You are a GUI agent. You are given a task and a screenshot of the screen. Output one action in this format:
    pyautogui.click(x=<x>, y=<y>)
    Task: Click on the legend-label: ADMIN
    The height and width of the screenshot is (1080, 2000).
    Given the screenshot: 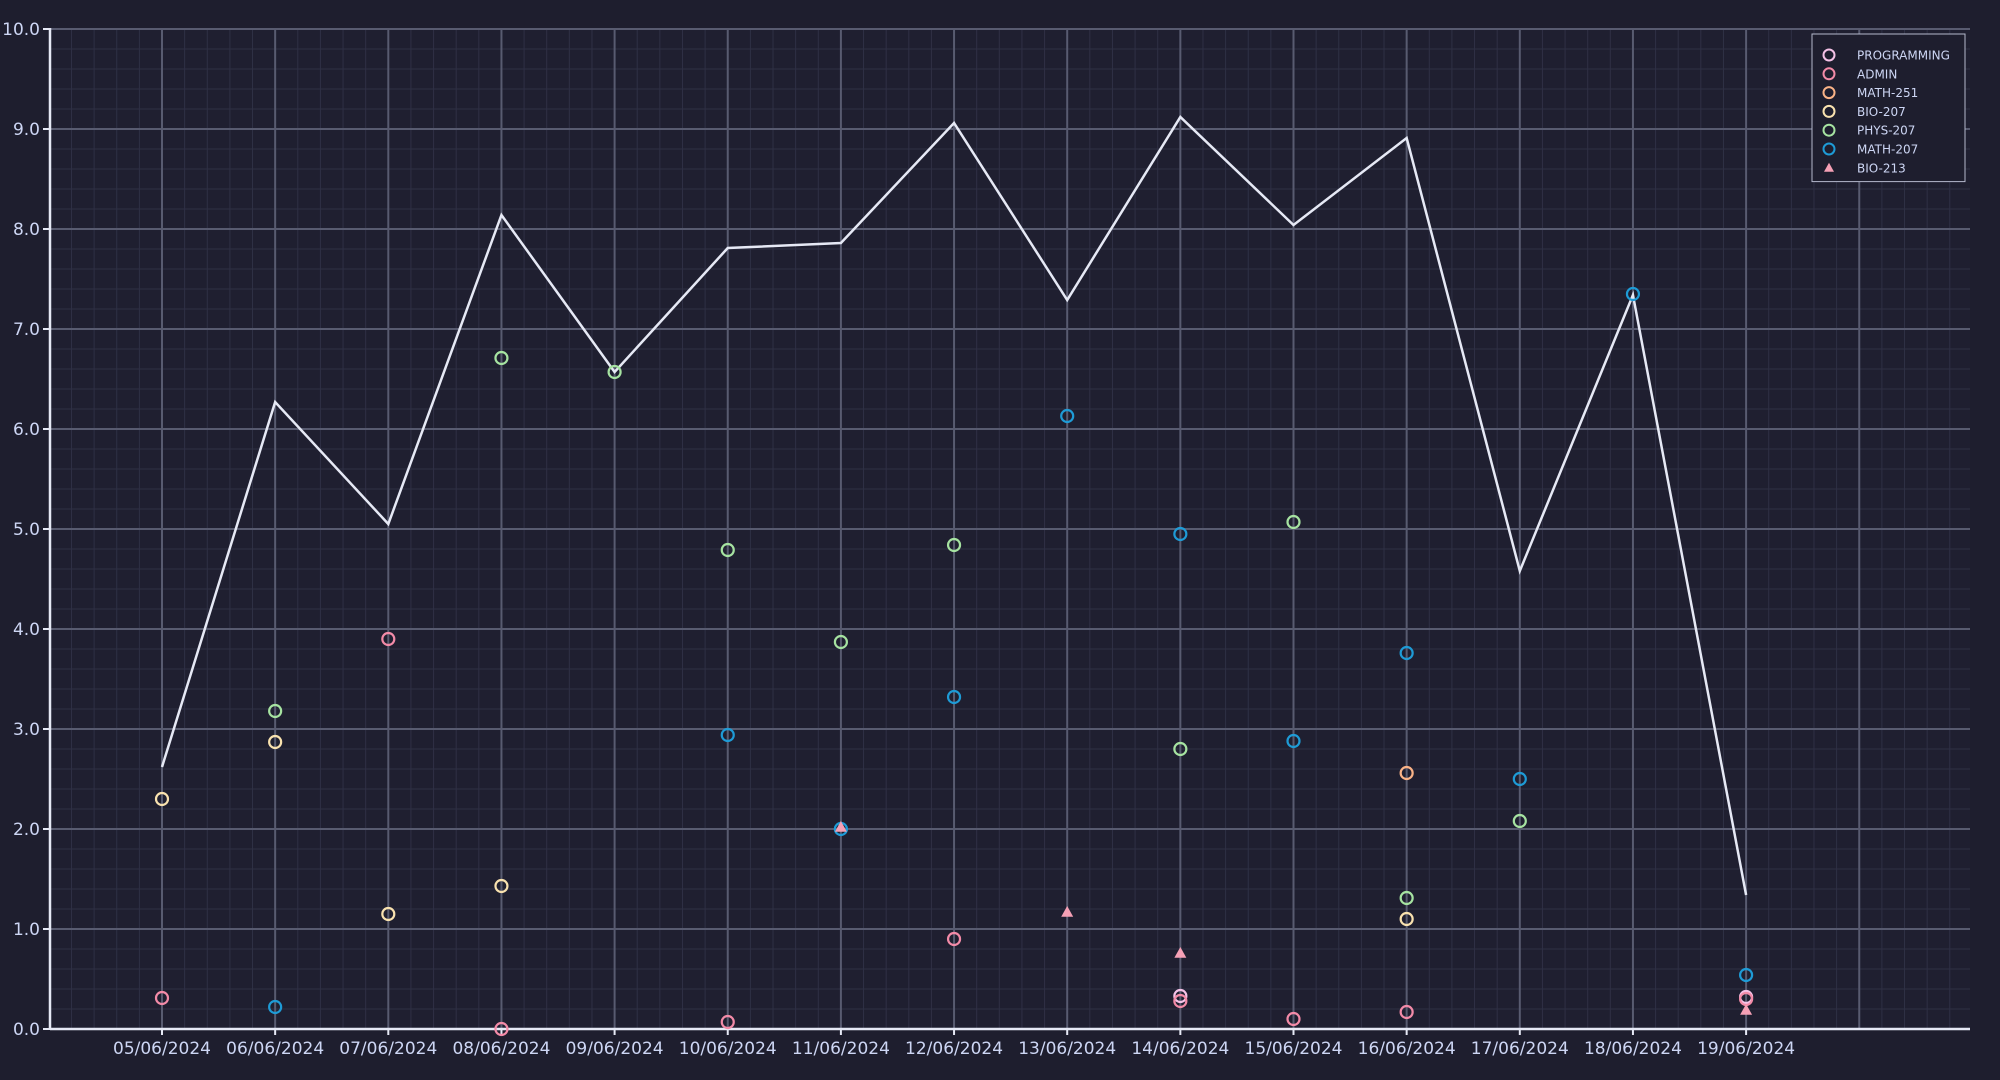 What is the action you would take?
    pyautogui.click(x=1877, y=74)
    